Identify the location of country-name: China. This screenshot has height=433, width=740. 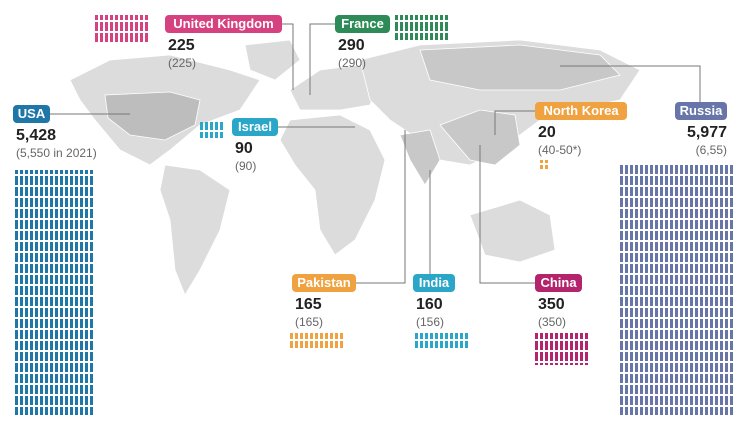
(558, 282).